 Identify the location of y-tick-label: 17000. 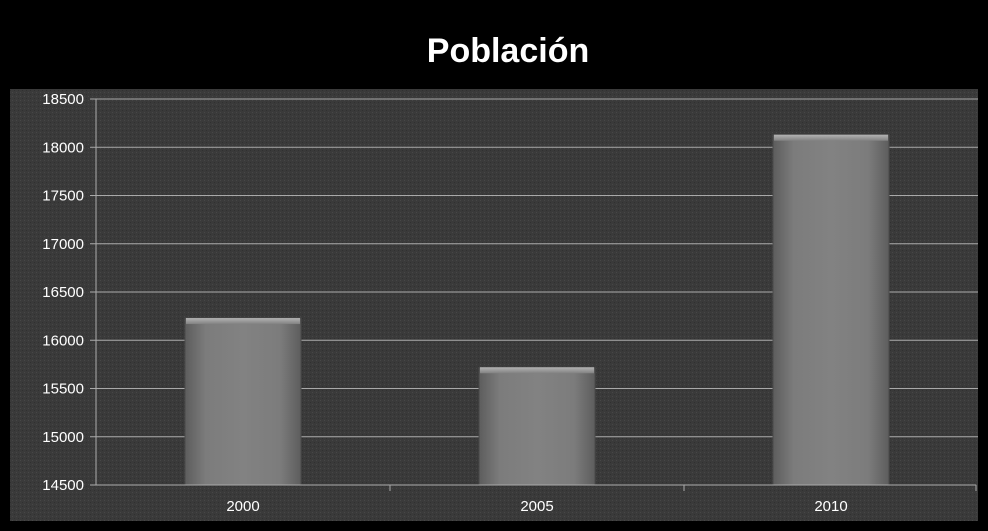
(63, 244).